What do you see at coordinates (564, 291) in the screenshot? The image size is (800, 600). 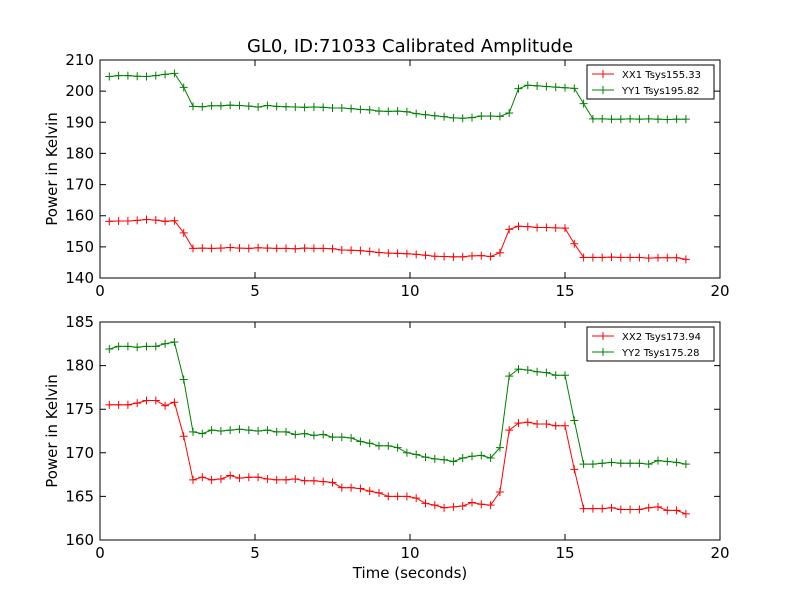 I see `plot-1-x-tick-label-3: 15` at bounding box center [564, 291].